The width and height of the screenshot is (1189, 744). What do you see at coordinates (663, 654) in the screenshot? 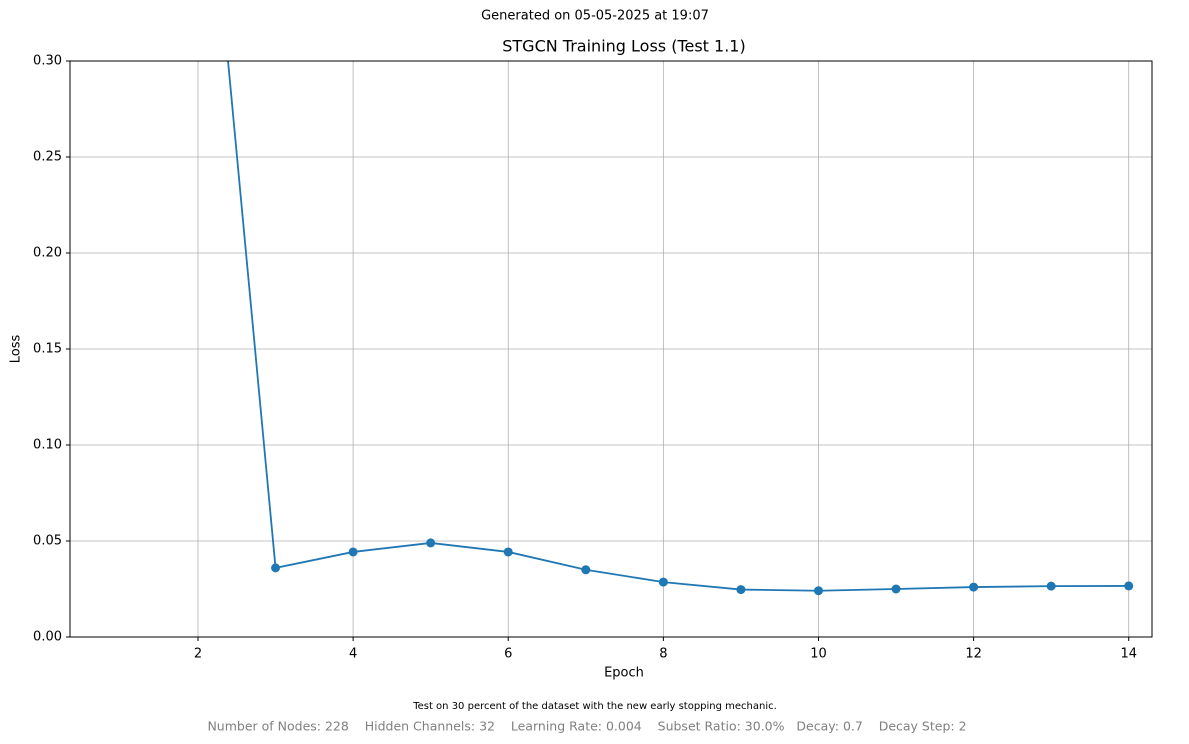
I see `x-tick-label: 8` at bounding box center [663, 654].